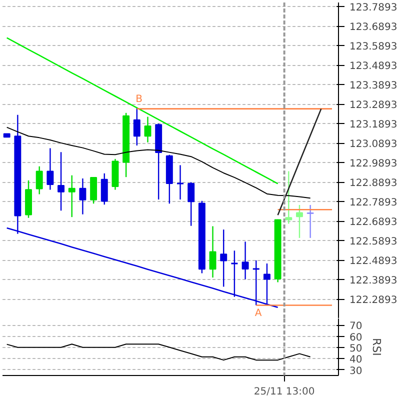 The image size is (400, 400). I want to click on y-tick-label: 122.2893, so click(374, 300).